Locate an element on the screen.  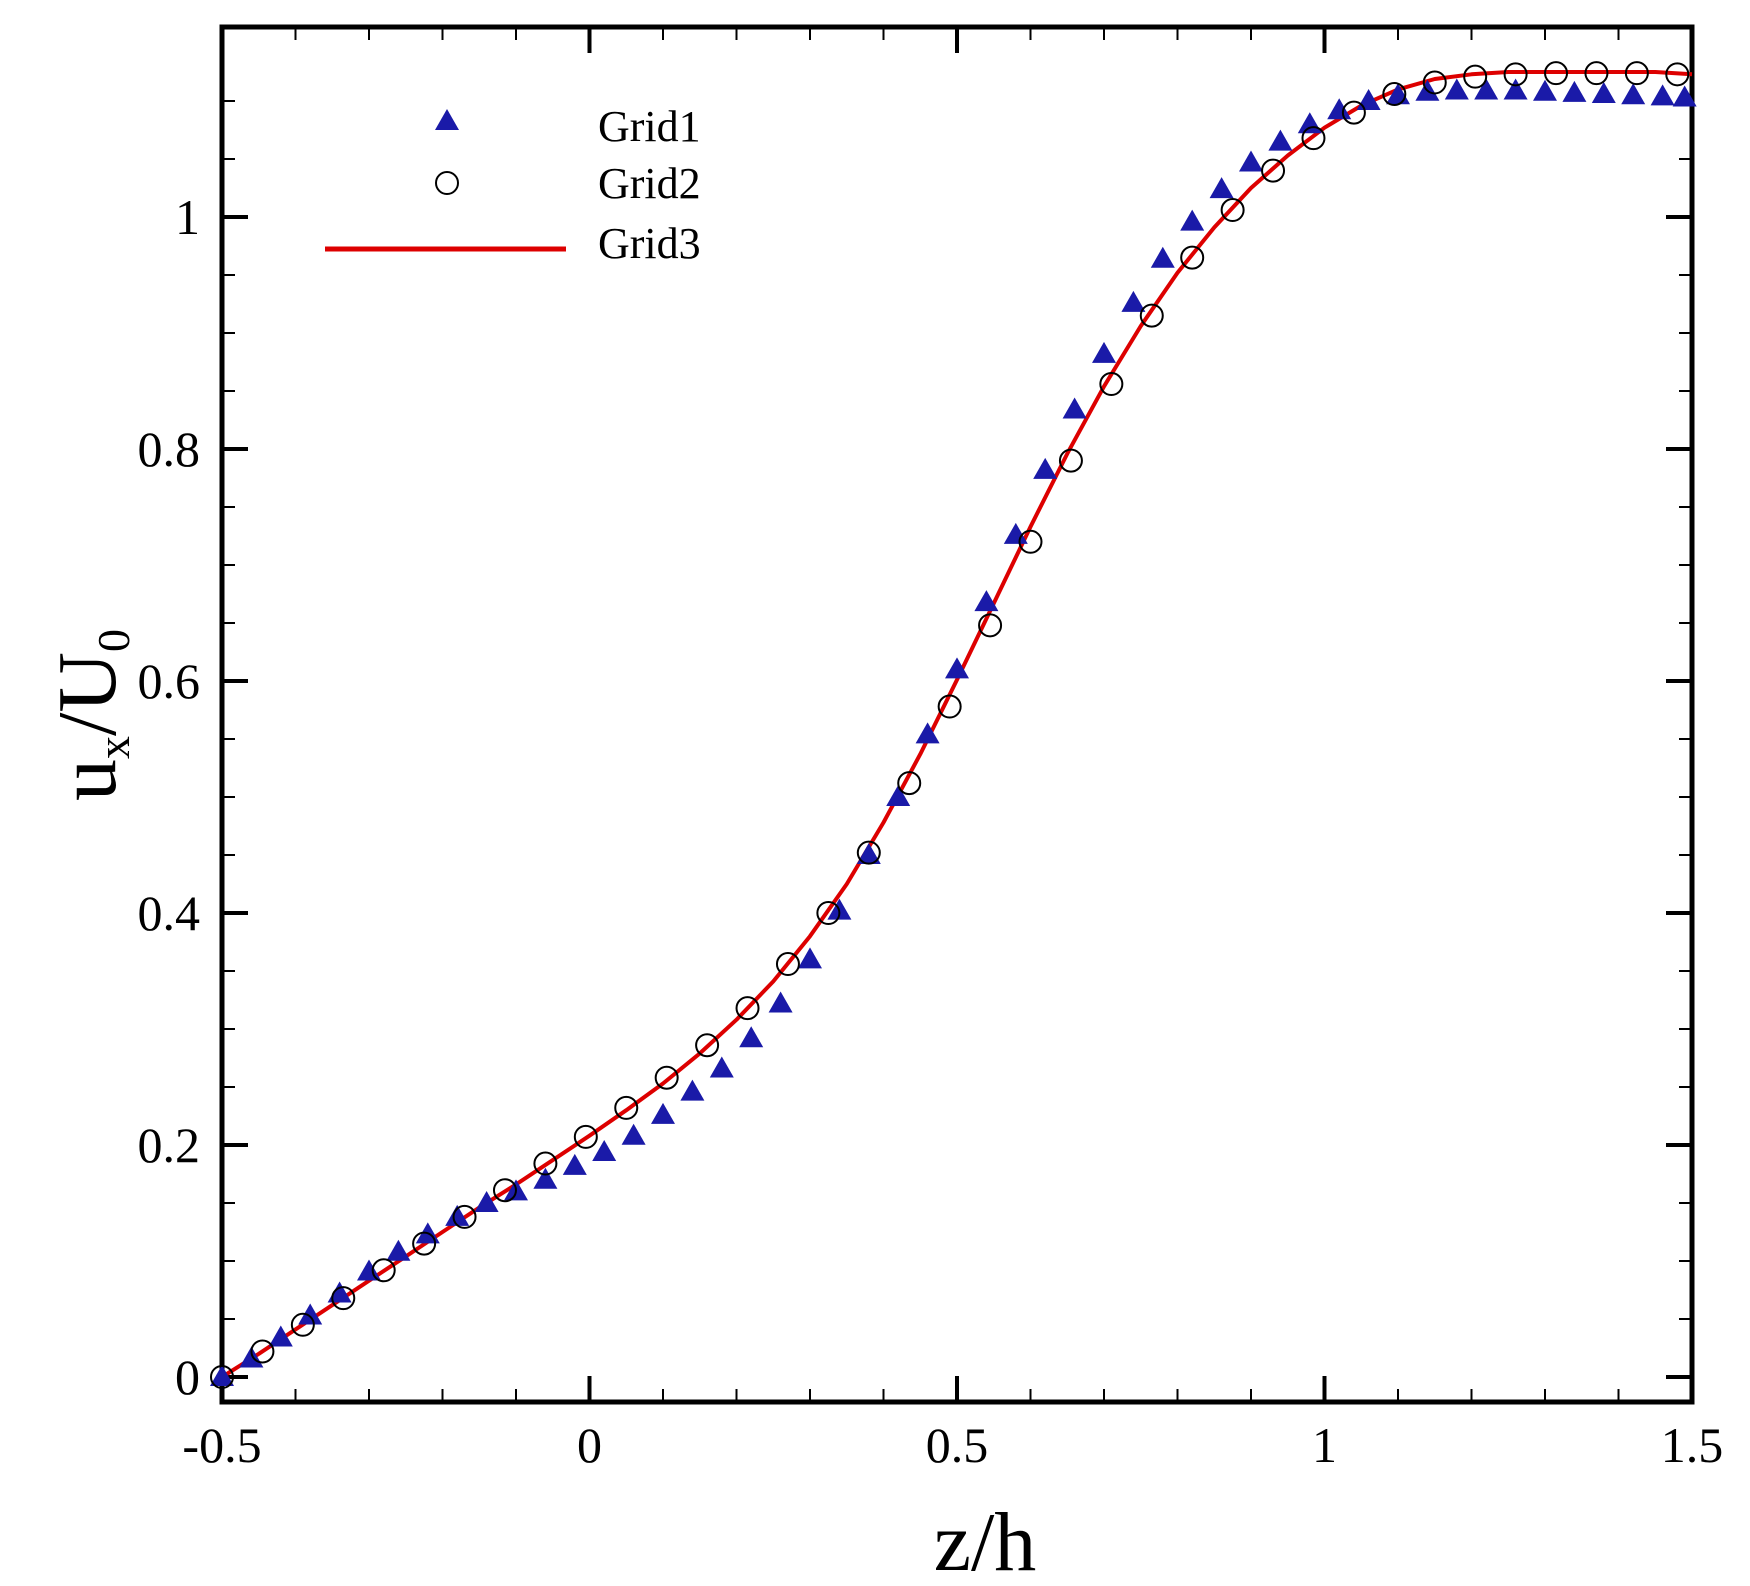
y-tick-label: 0.6 is located at coordinates (169, 681).